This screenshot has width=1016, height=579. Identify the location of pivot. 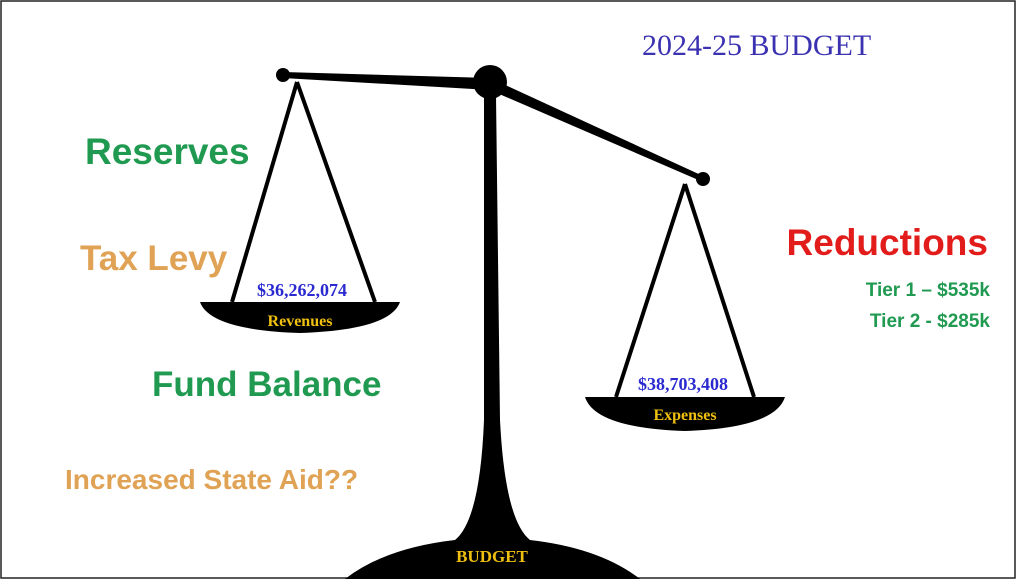
(490, 82).